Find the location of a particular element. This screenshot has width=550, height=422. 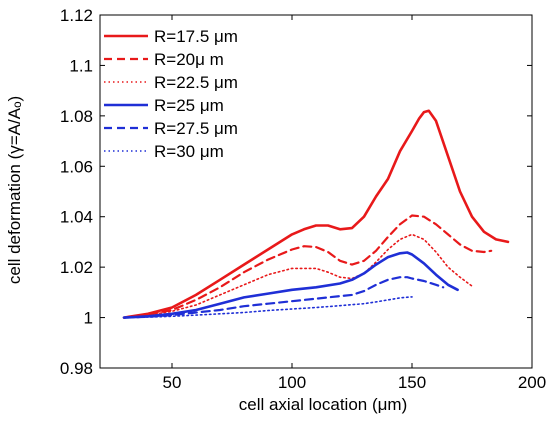

legend-label-2: R=20μ m is located at coordinates (189, 59).